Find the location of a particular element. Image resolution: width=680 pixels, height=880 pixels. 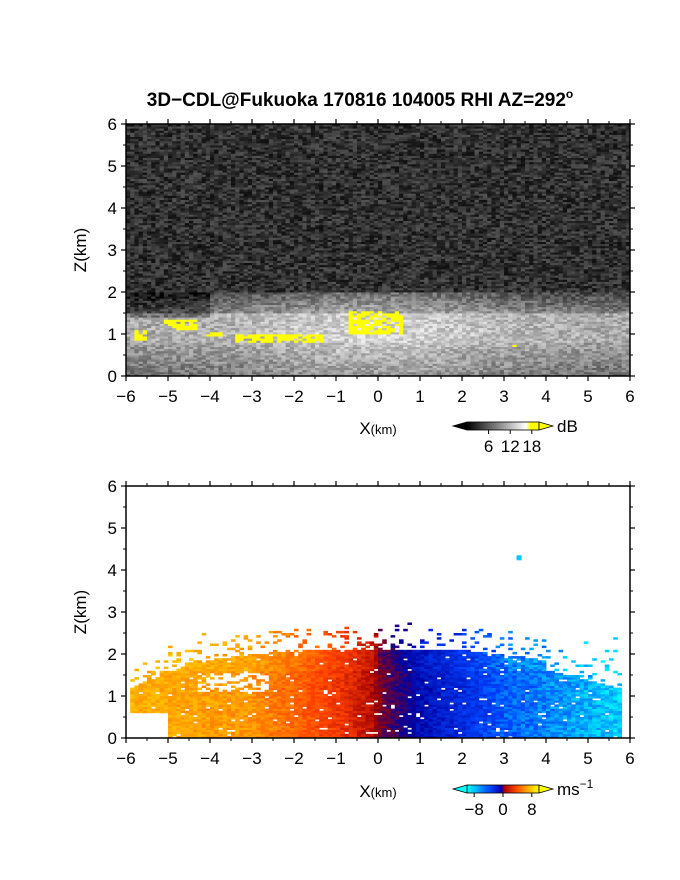

chart-title: 3D−CDL@Fukuoka 170816 104005 RHI AZ=292o is located at coordinates (360, 99).